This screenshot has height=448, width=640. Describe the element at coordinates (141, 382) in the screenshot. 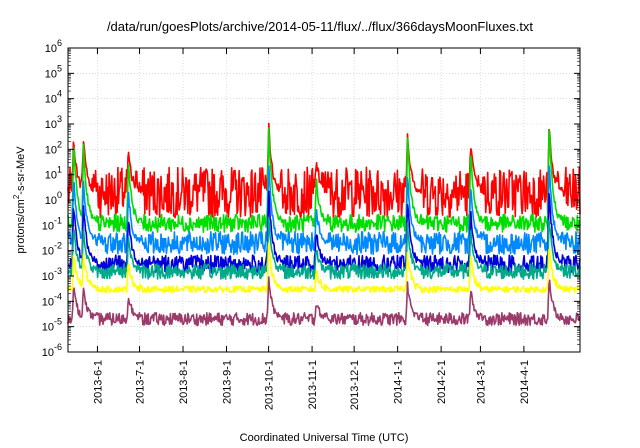

I see `x-tick-label: 2013-7-1` at that location.